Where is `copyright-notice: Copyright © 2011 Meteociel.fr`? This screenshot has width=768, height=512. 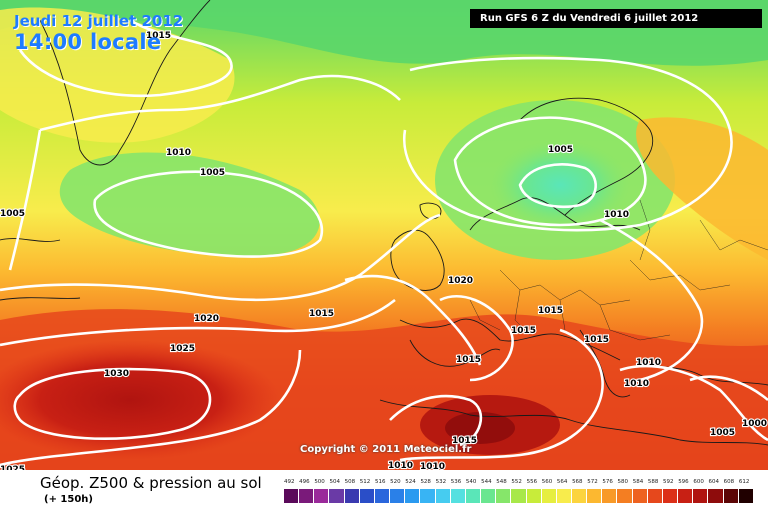
copyright-notice: Copyright © 2011 Meteociel.fr is located at coordinates (386, 449).